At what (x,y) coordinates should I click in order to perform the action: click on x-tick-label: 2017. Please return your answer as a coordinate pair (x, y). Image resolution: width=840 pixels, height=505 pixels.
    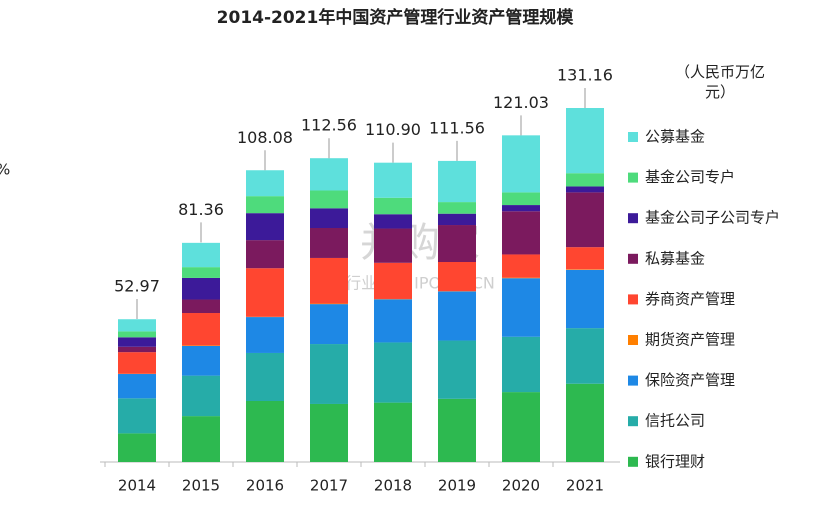
    Looking at the image, I should click on (329, 486).